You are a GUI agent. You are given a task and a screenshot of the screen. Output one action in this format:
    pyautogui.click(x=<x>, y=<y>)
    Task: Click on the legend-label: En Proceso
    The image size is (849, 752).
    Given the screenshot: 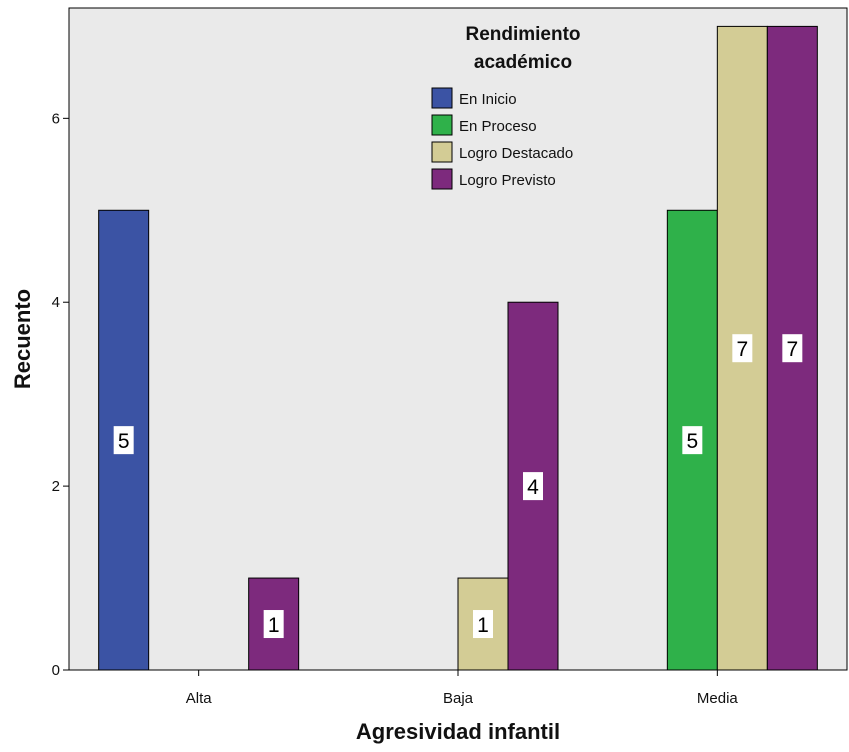 What is the action you would take?
    pyautogui.click(x=498, y=126)
    